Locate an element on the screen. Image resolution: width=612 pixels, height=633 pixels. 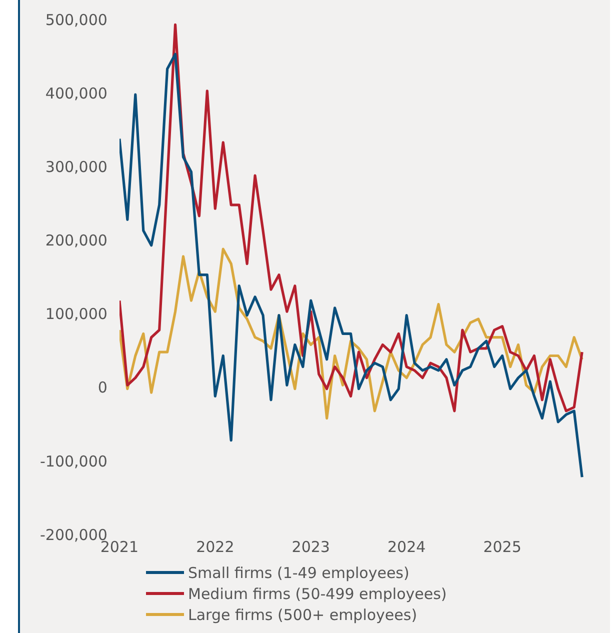
legend-label: Small firms (1-49 employees) is located at coordinates (299, 573).